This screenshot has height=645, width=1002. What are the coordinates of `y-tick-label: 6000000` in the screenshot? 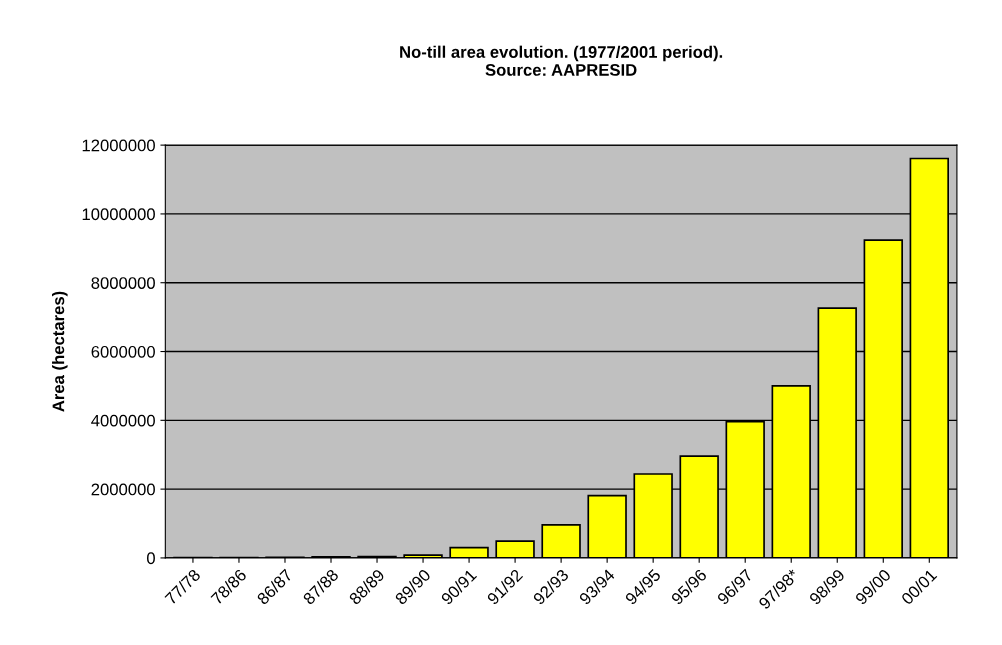 It's located at (123, 351).